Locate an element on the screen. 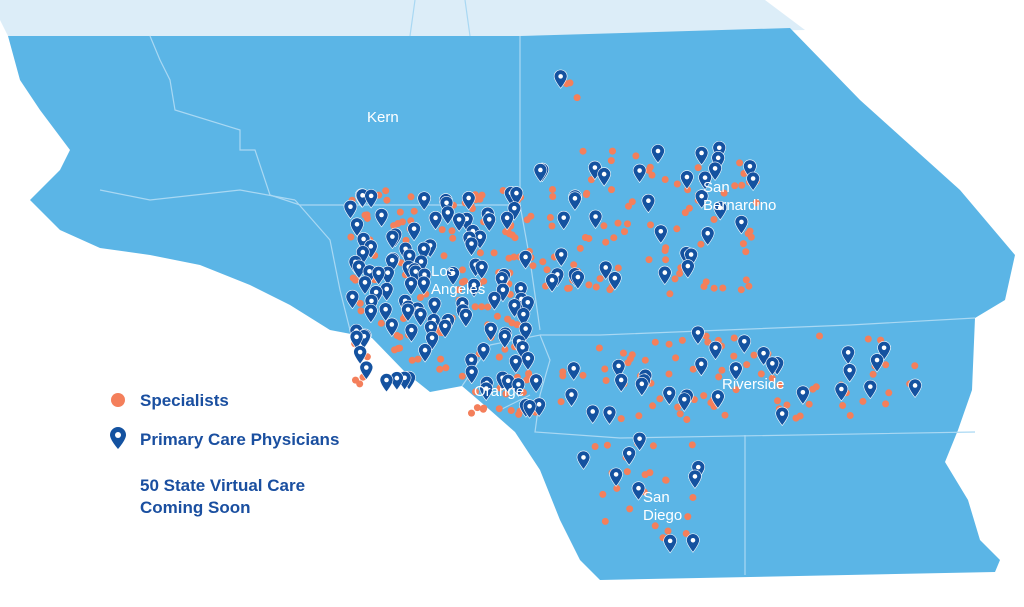 The width and height of the screenshot is (1024, 607). region-label-line: Kern is located at coordinates (383, 117).